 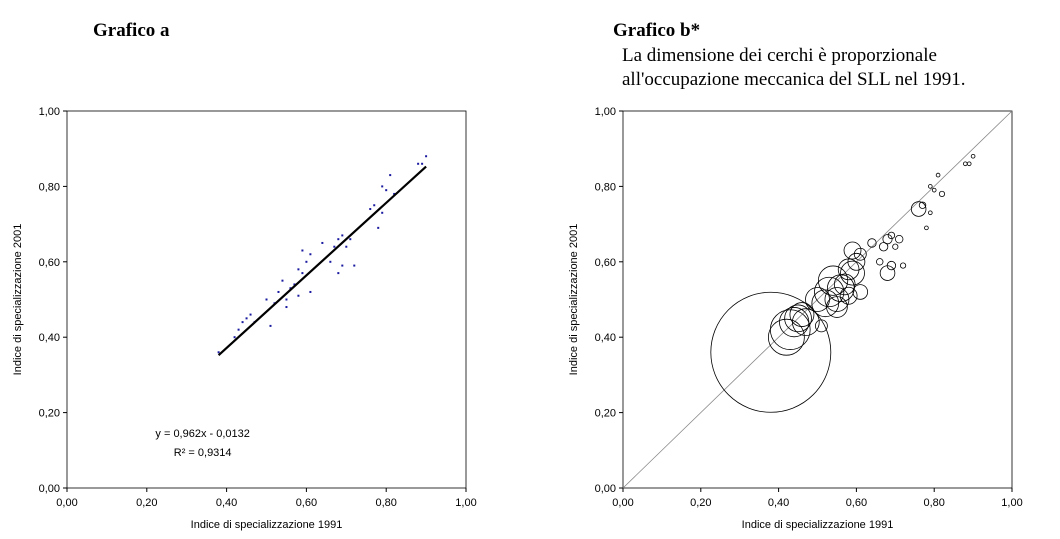 I want to click on x-tick-label: 0,00, so click(x=66, y=503).